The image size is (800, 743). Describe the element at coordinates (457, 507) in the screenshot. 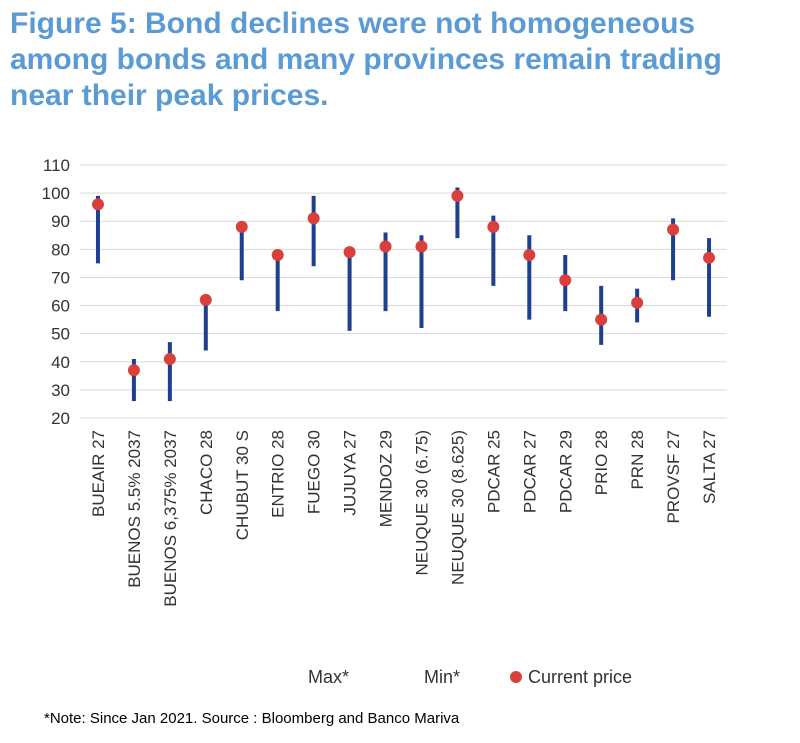

I see `x-tick-label: NEUQUE 30 (8.625)` at that location.